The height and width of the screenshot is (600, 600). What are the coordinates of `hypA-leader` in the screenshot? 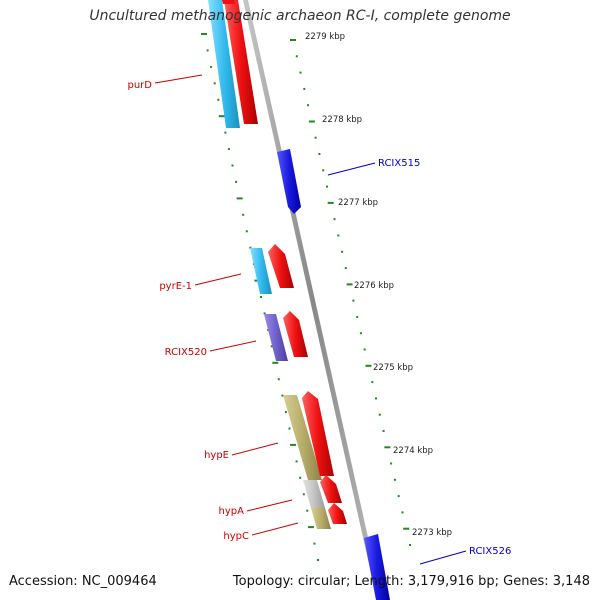 It's located at (269, 505).